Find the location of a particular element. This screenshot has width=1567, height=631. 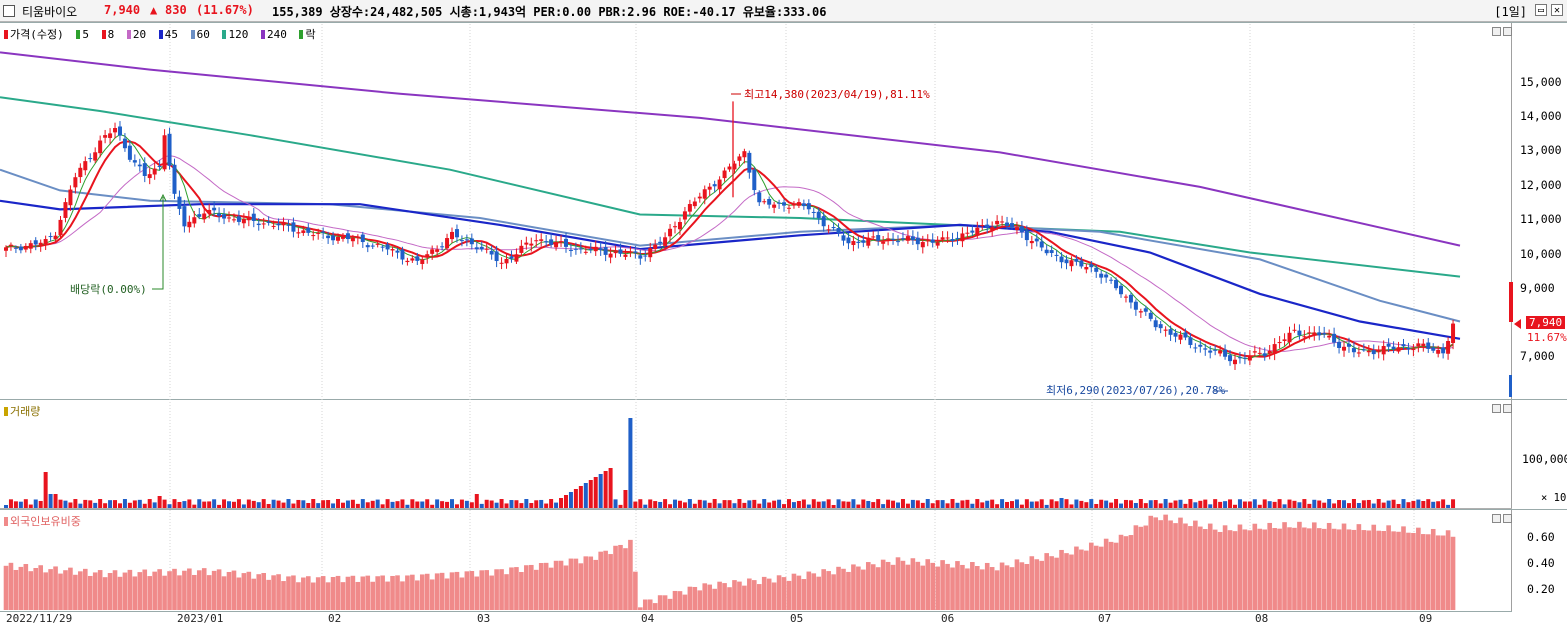

legend-ma20: 20 is located at coordinates (139, 34).